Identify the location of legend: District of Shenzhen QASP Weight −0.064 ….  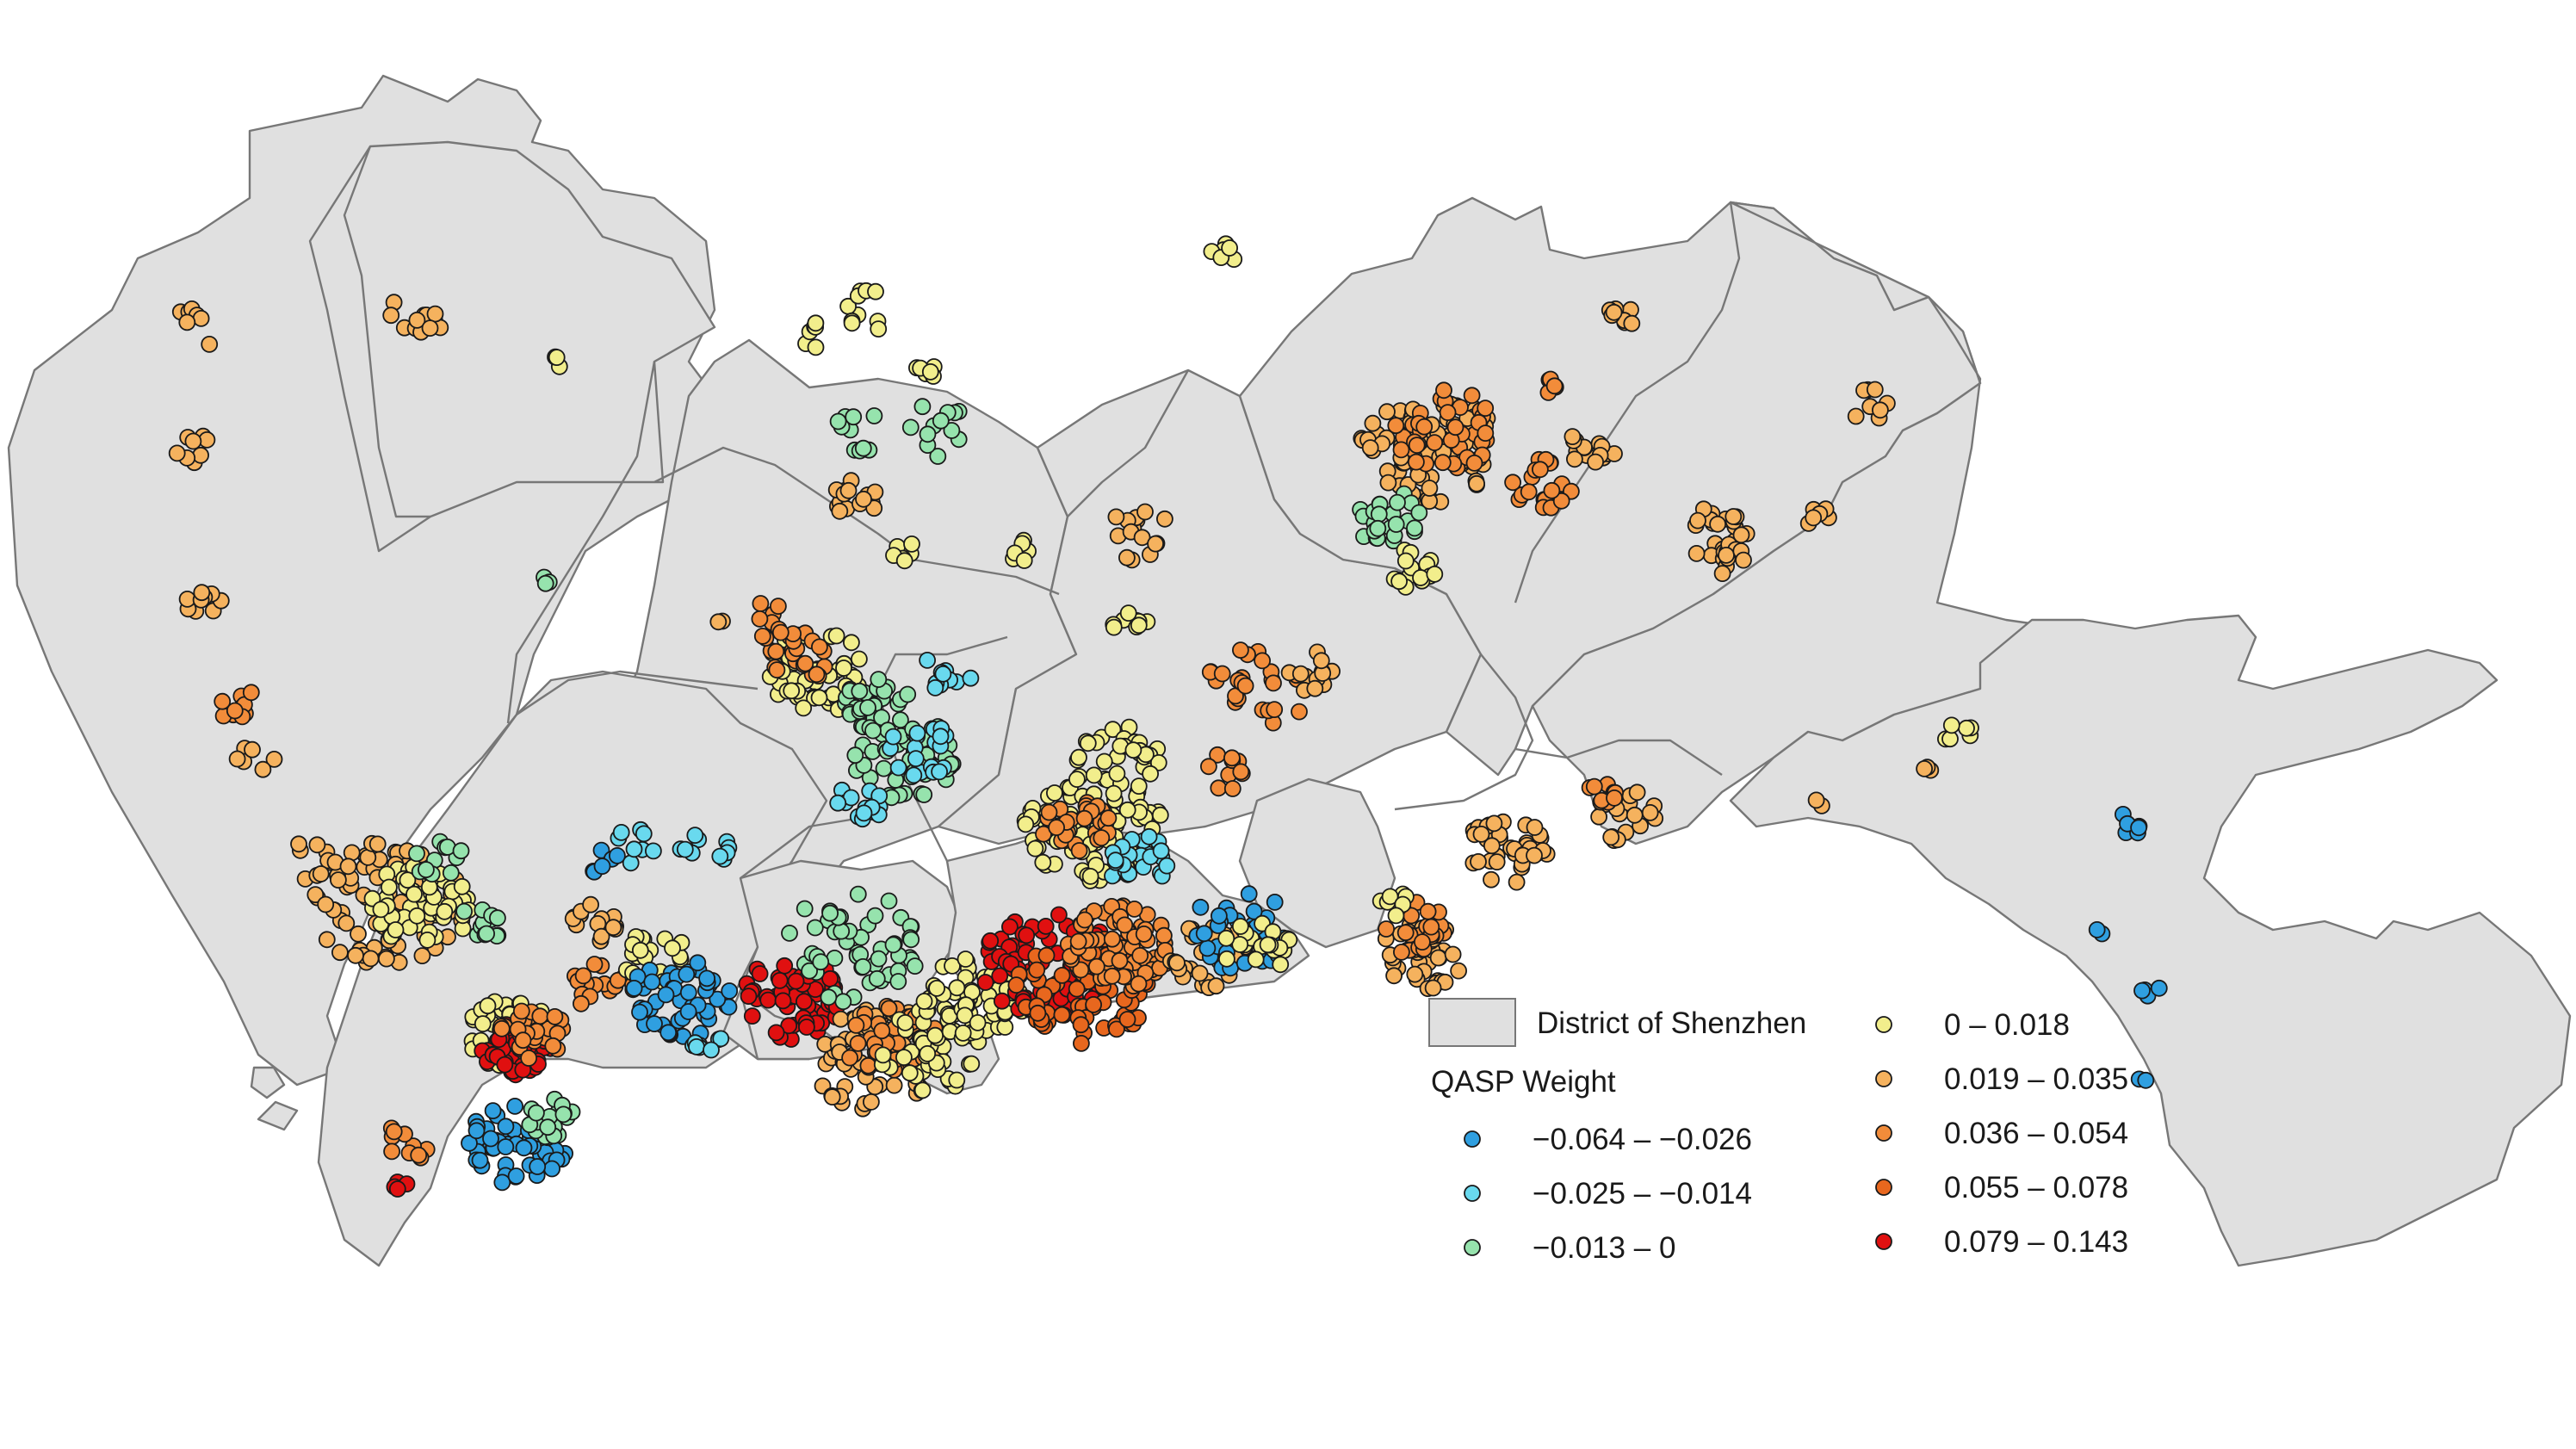
(1778, 1131).